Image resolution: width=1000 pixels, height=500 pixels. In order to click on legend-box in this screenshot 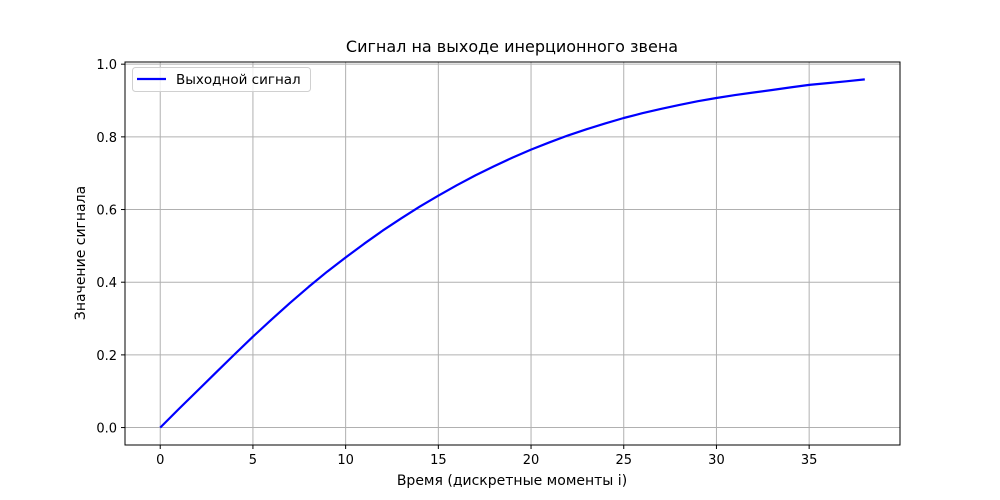, I will do `click(221, 79)`.